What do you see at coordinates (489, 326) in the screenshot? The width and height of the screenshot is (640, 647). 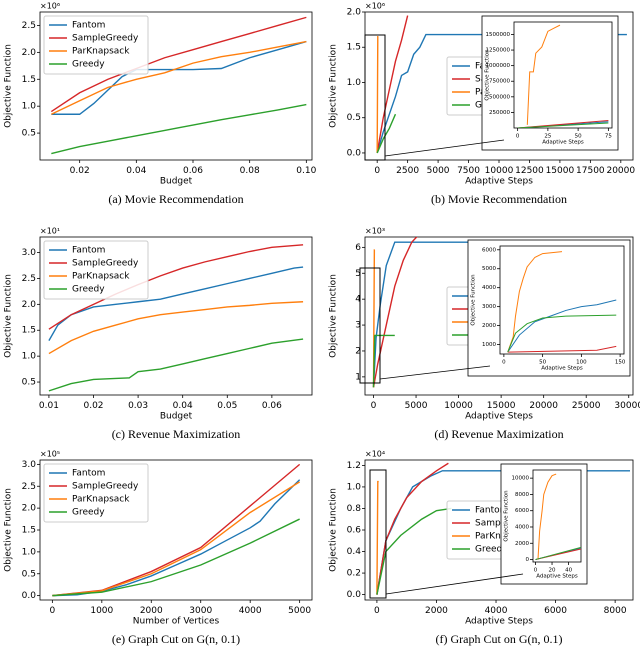 I see `y-tick-label: 2000` at bounding box center [489, 326].